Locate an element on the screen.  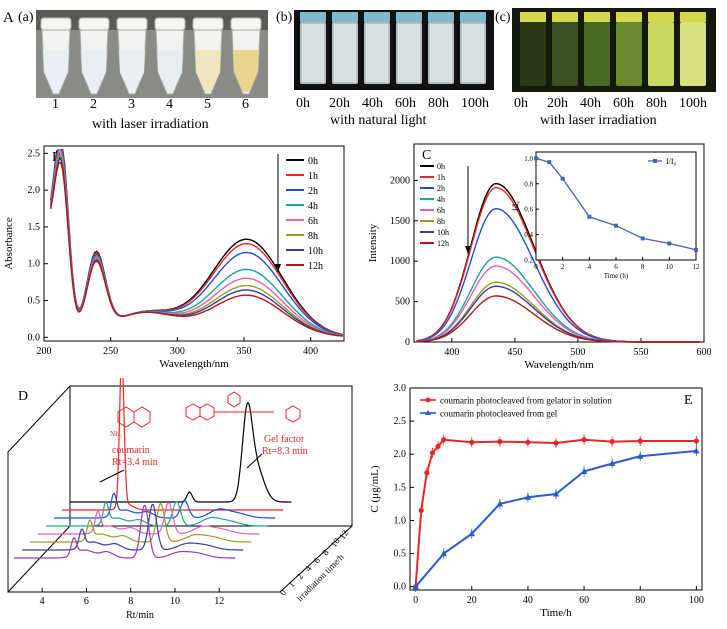
x-tick-label: 300 is located at coordinates (177, 351).